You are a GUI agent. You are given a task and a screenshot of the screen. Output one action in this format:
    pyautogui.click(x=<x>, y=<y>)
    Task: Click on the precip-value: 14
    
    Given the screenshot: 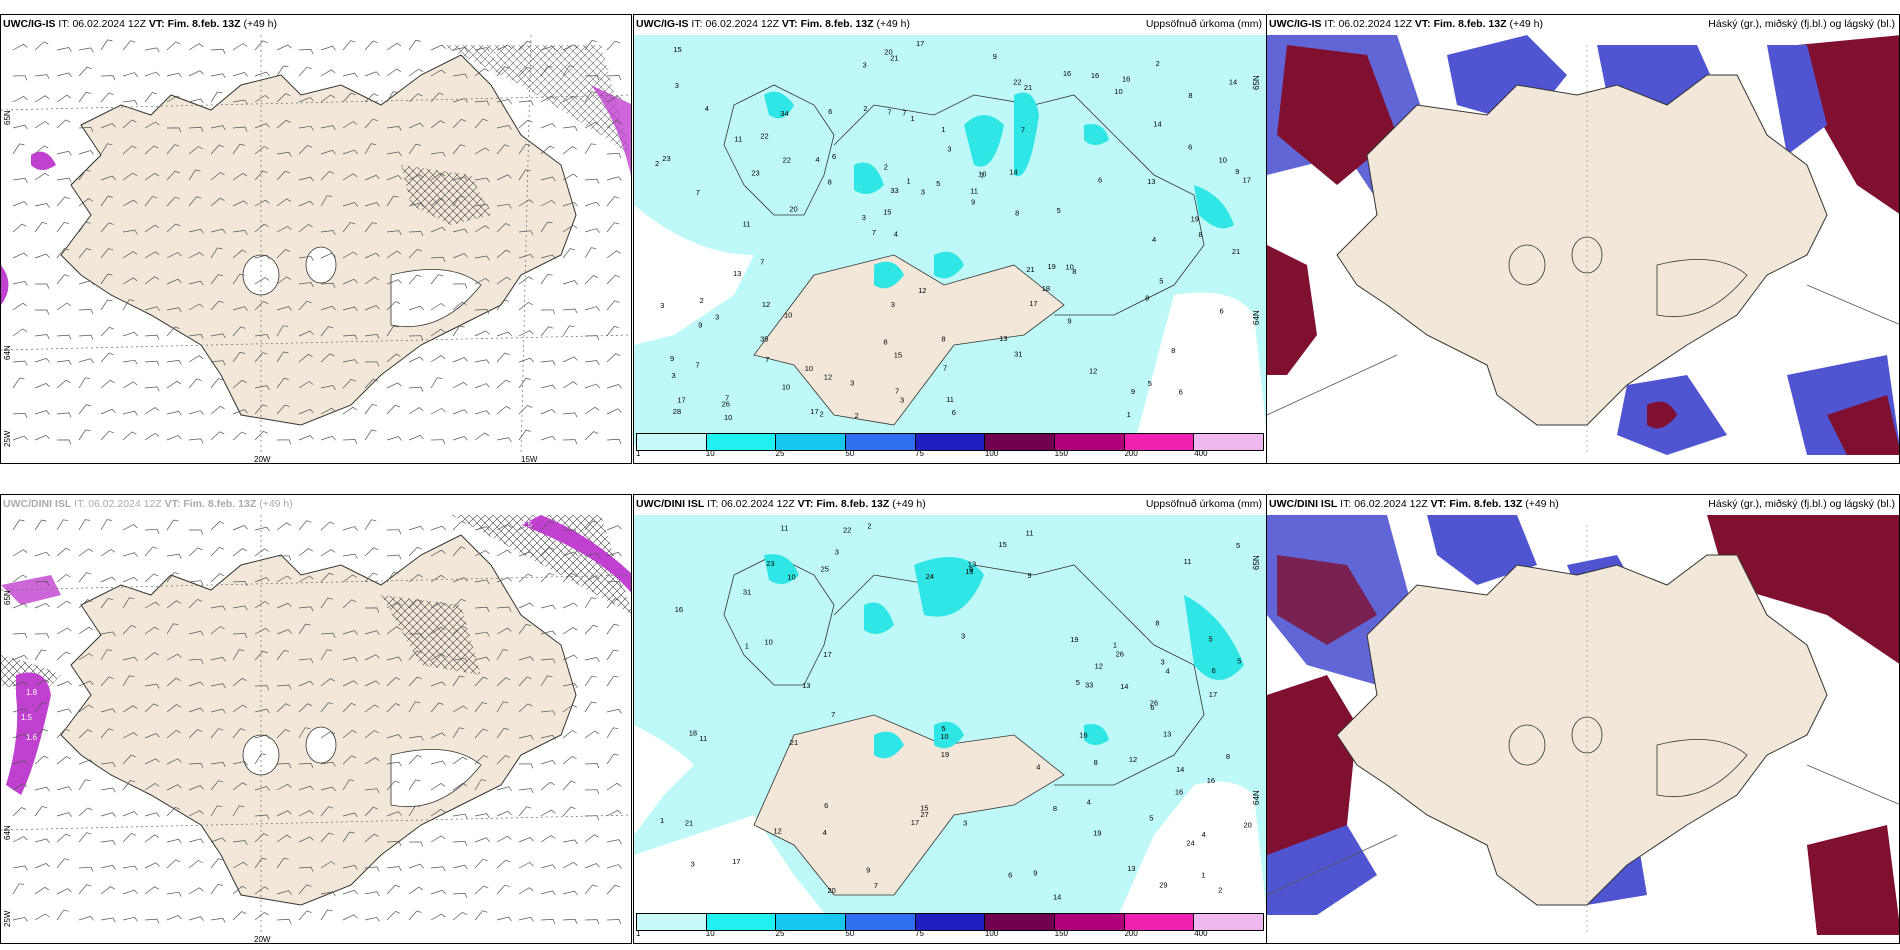 What is the action you would take?
    pyautogui.click(x=1180, y=769)
    